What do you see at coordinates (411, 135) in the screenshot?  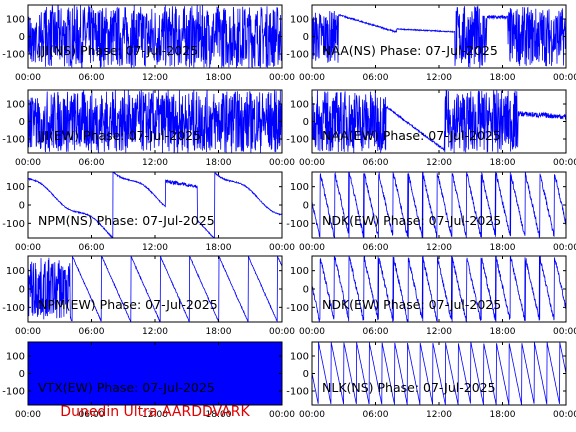 I see `plot-title: NAA(EW) Phase: 07-Jul-2025` at bounding box center [411, 135].